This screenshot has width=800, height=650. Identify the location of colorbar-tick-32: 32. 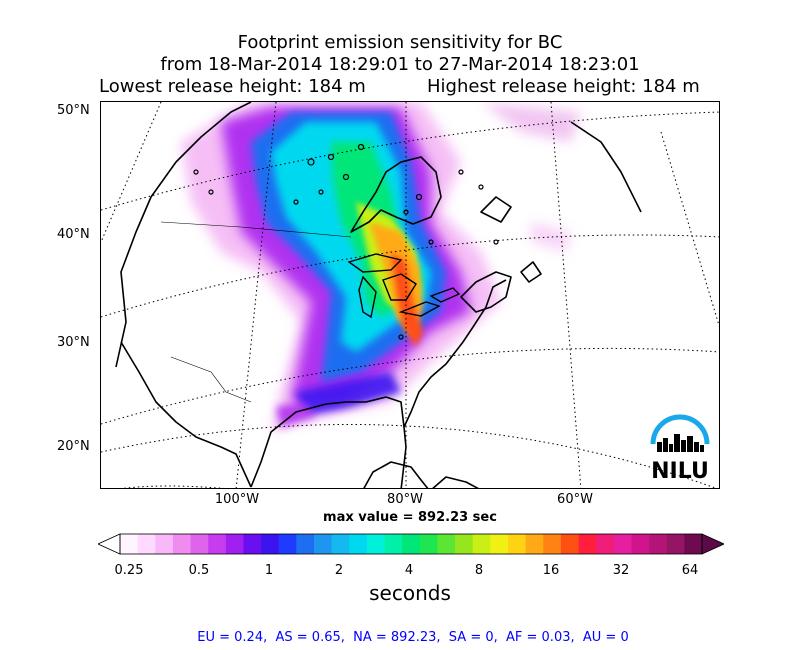
(621, 570).